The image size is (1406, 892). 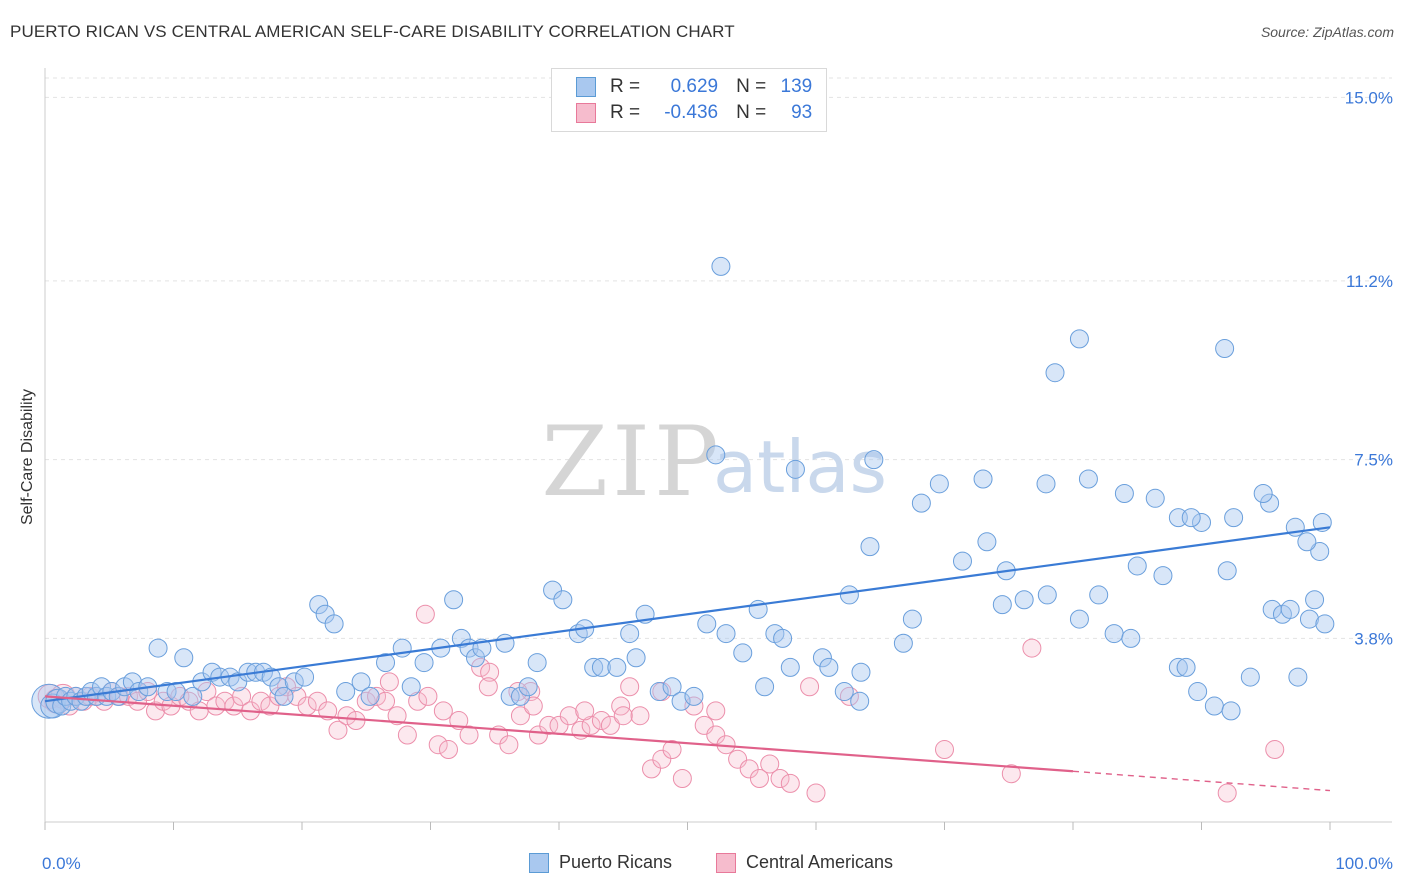 I want to click on x-tick-label: 0.0%, so click(x=61, y=863).